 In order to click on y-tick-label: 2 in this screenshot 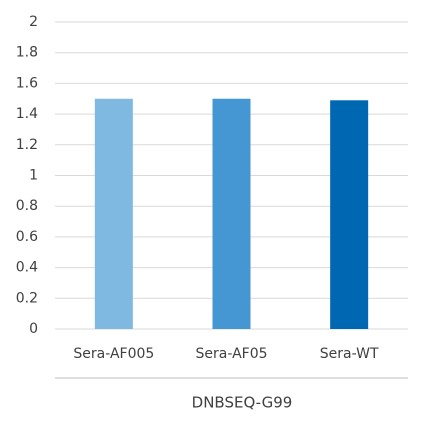, I will do `click(33, 22)`.